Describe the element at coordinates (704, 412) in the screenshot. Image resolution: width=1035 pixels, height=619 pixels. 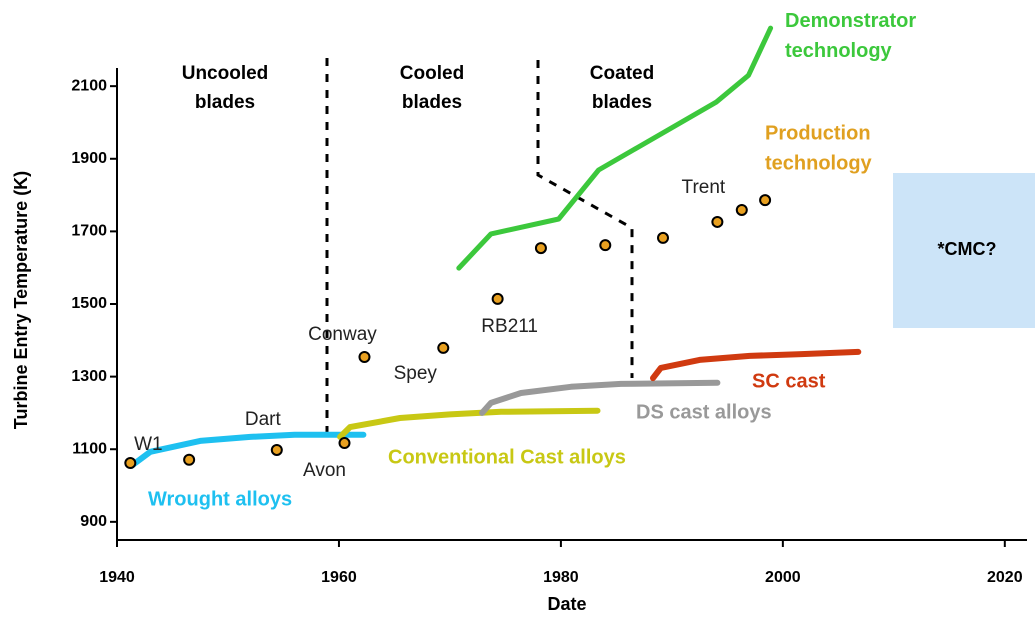
I see `series-label: DS cast alloys` at that location.